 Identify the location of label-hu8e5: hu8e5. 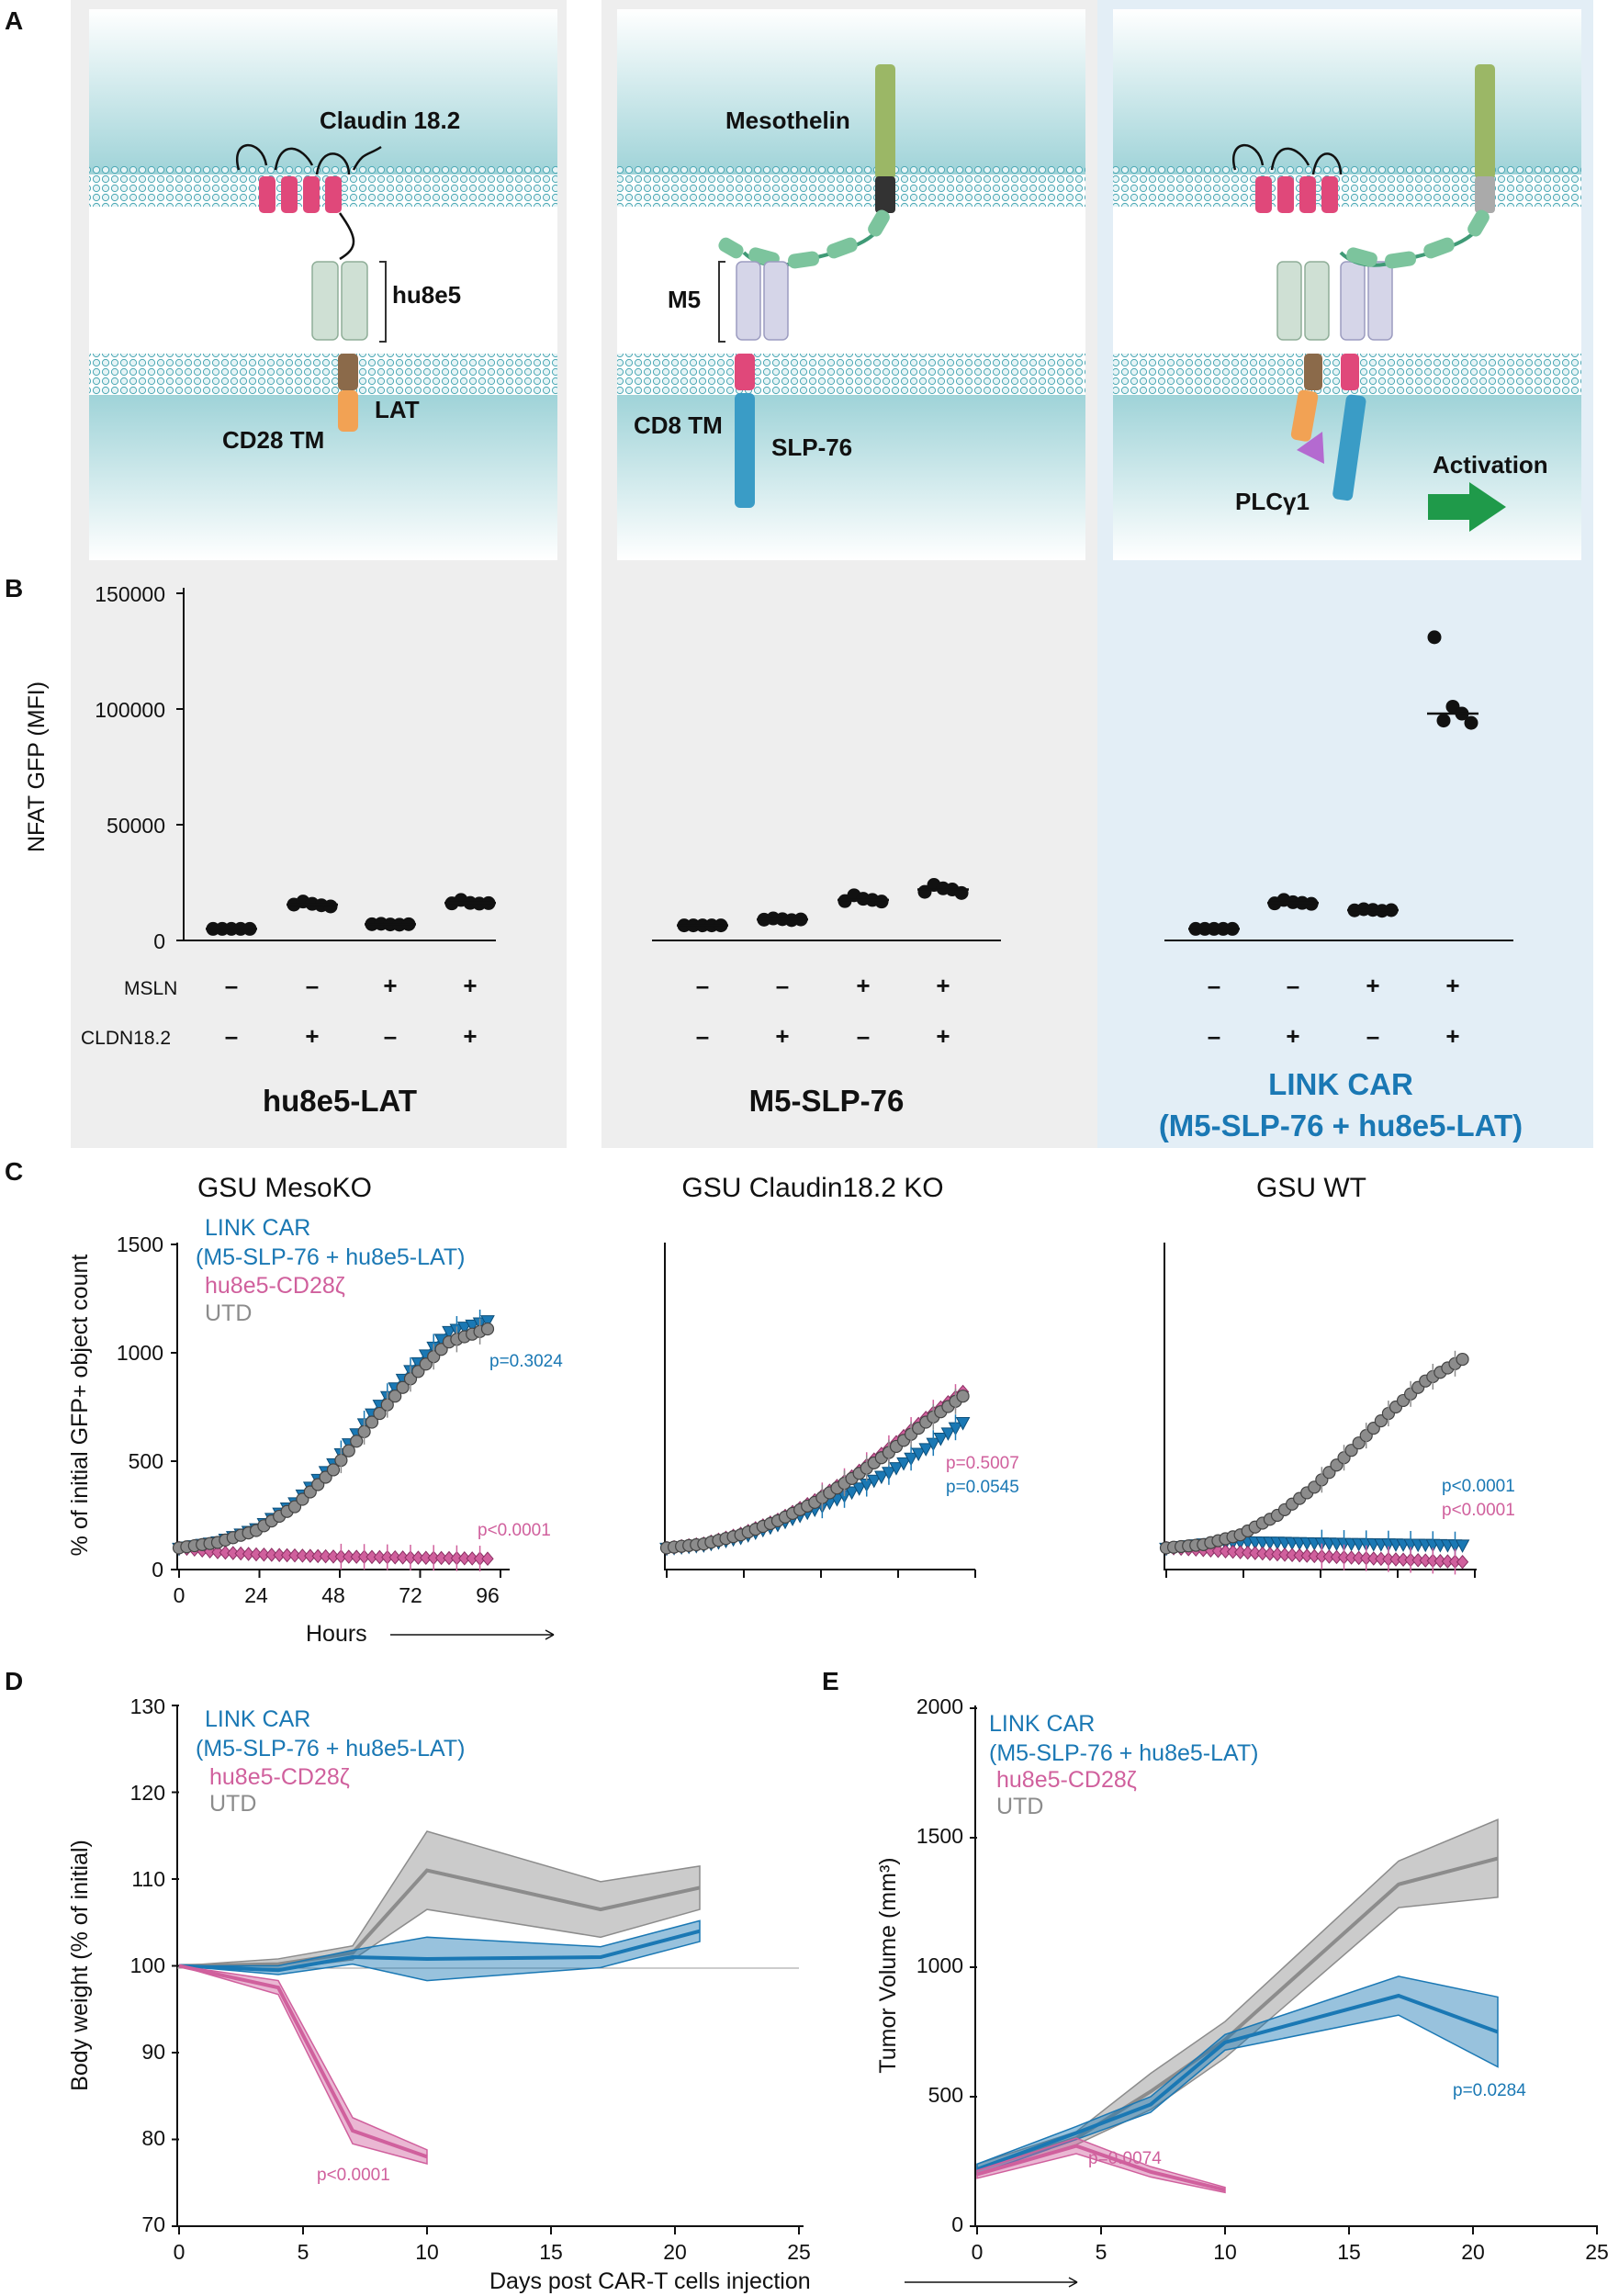
(426, 295).